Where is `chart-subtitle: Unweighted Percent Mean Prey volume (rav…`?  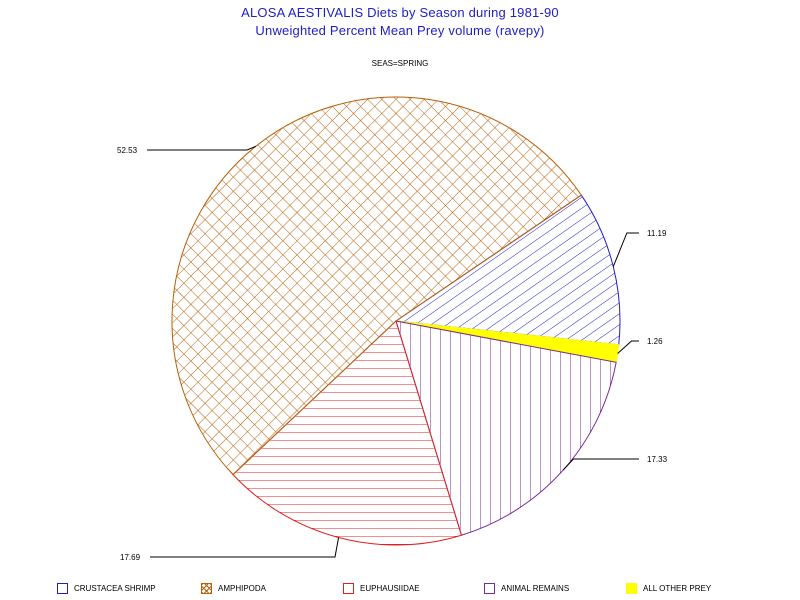 chart-subtitle: Unweighted Percent Mean Prey volume (rav… is located at coordinates (400, 30).